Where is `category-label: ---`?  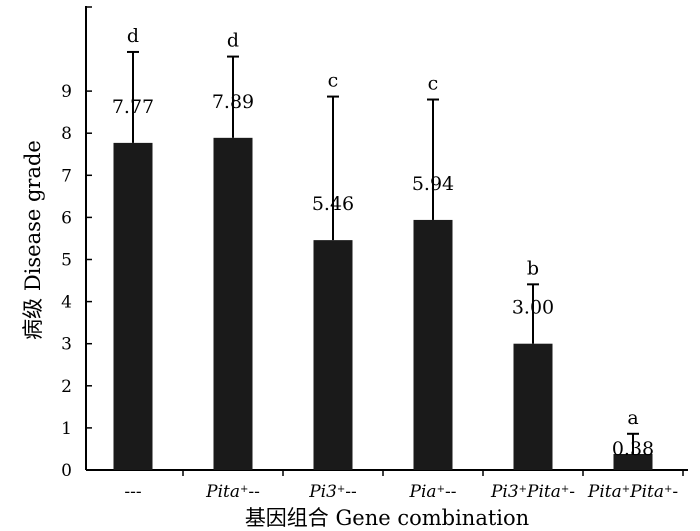
category-label: --- is located at coordinates (132, 492).